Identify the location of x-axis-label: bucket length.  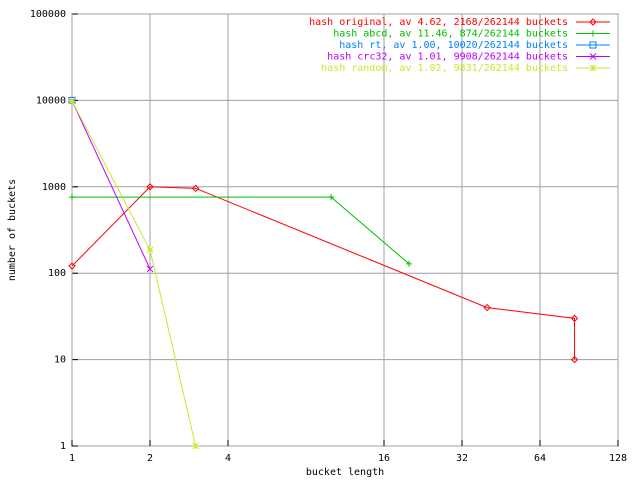
(345, 472).